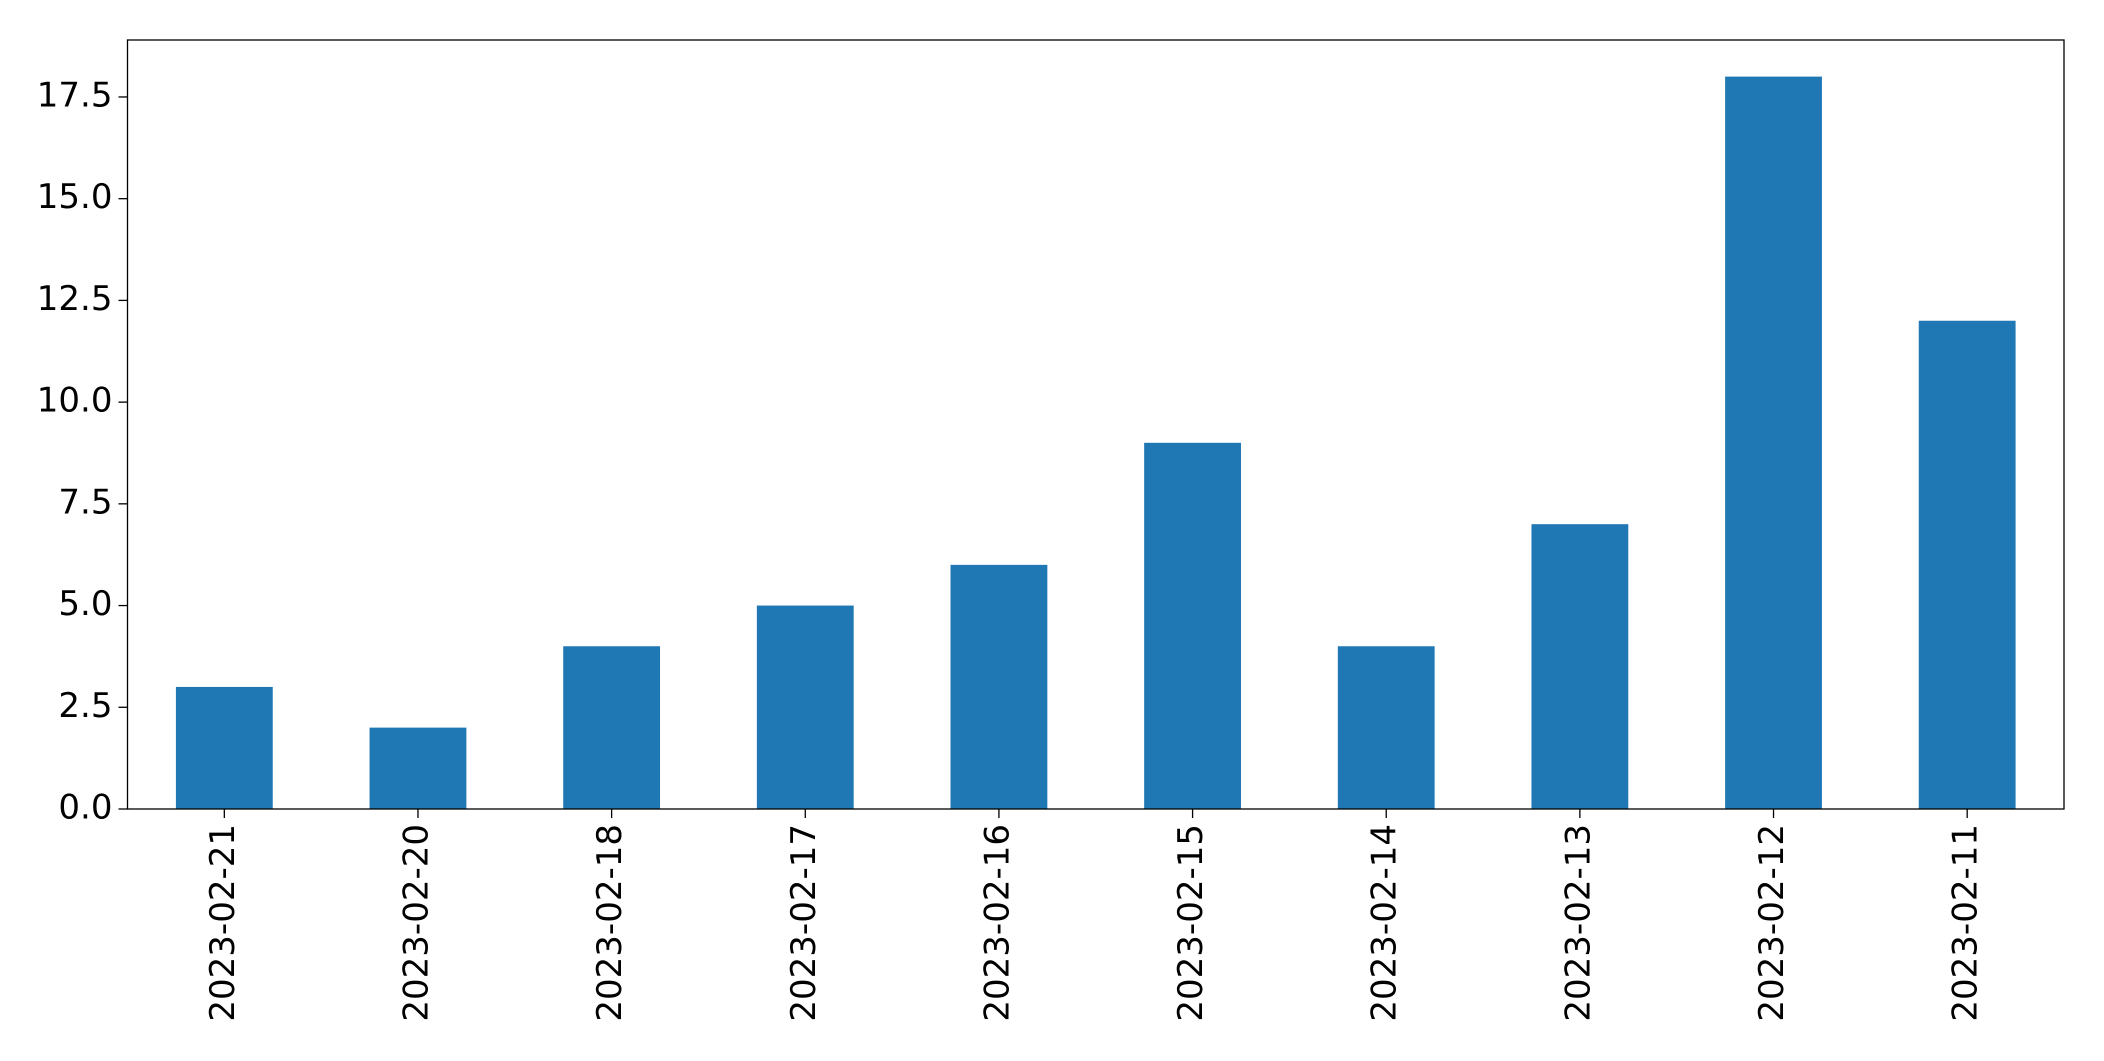 This screenshot has height=1061, width=2104. I want to click on y-tick-label: 15.0, so click(75, 197).